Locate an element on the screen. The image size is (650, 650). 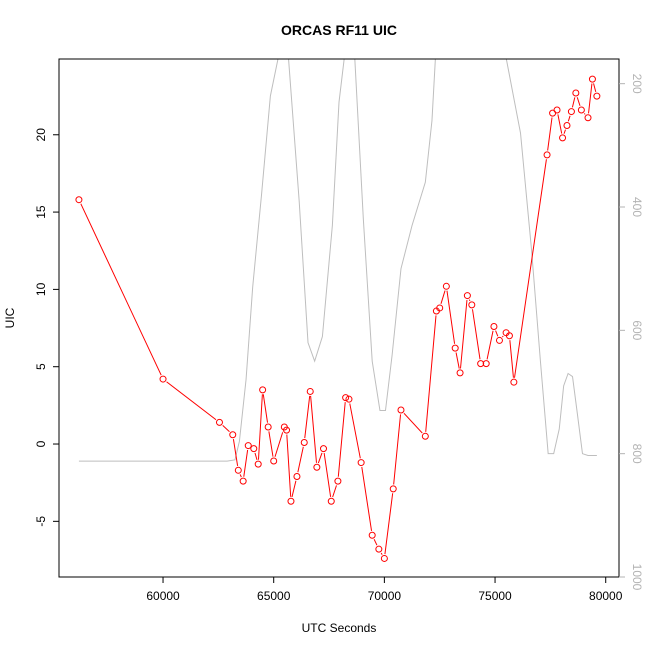
x-axis: 60000 65000 70000 75000 80000 is located at coordinates (384, 590).